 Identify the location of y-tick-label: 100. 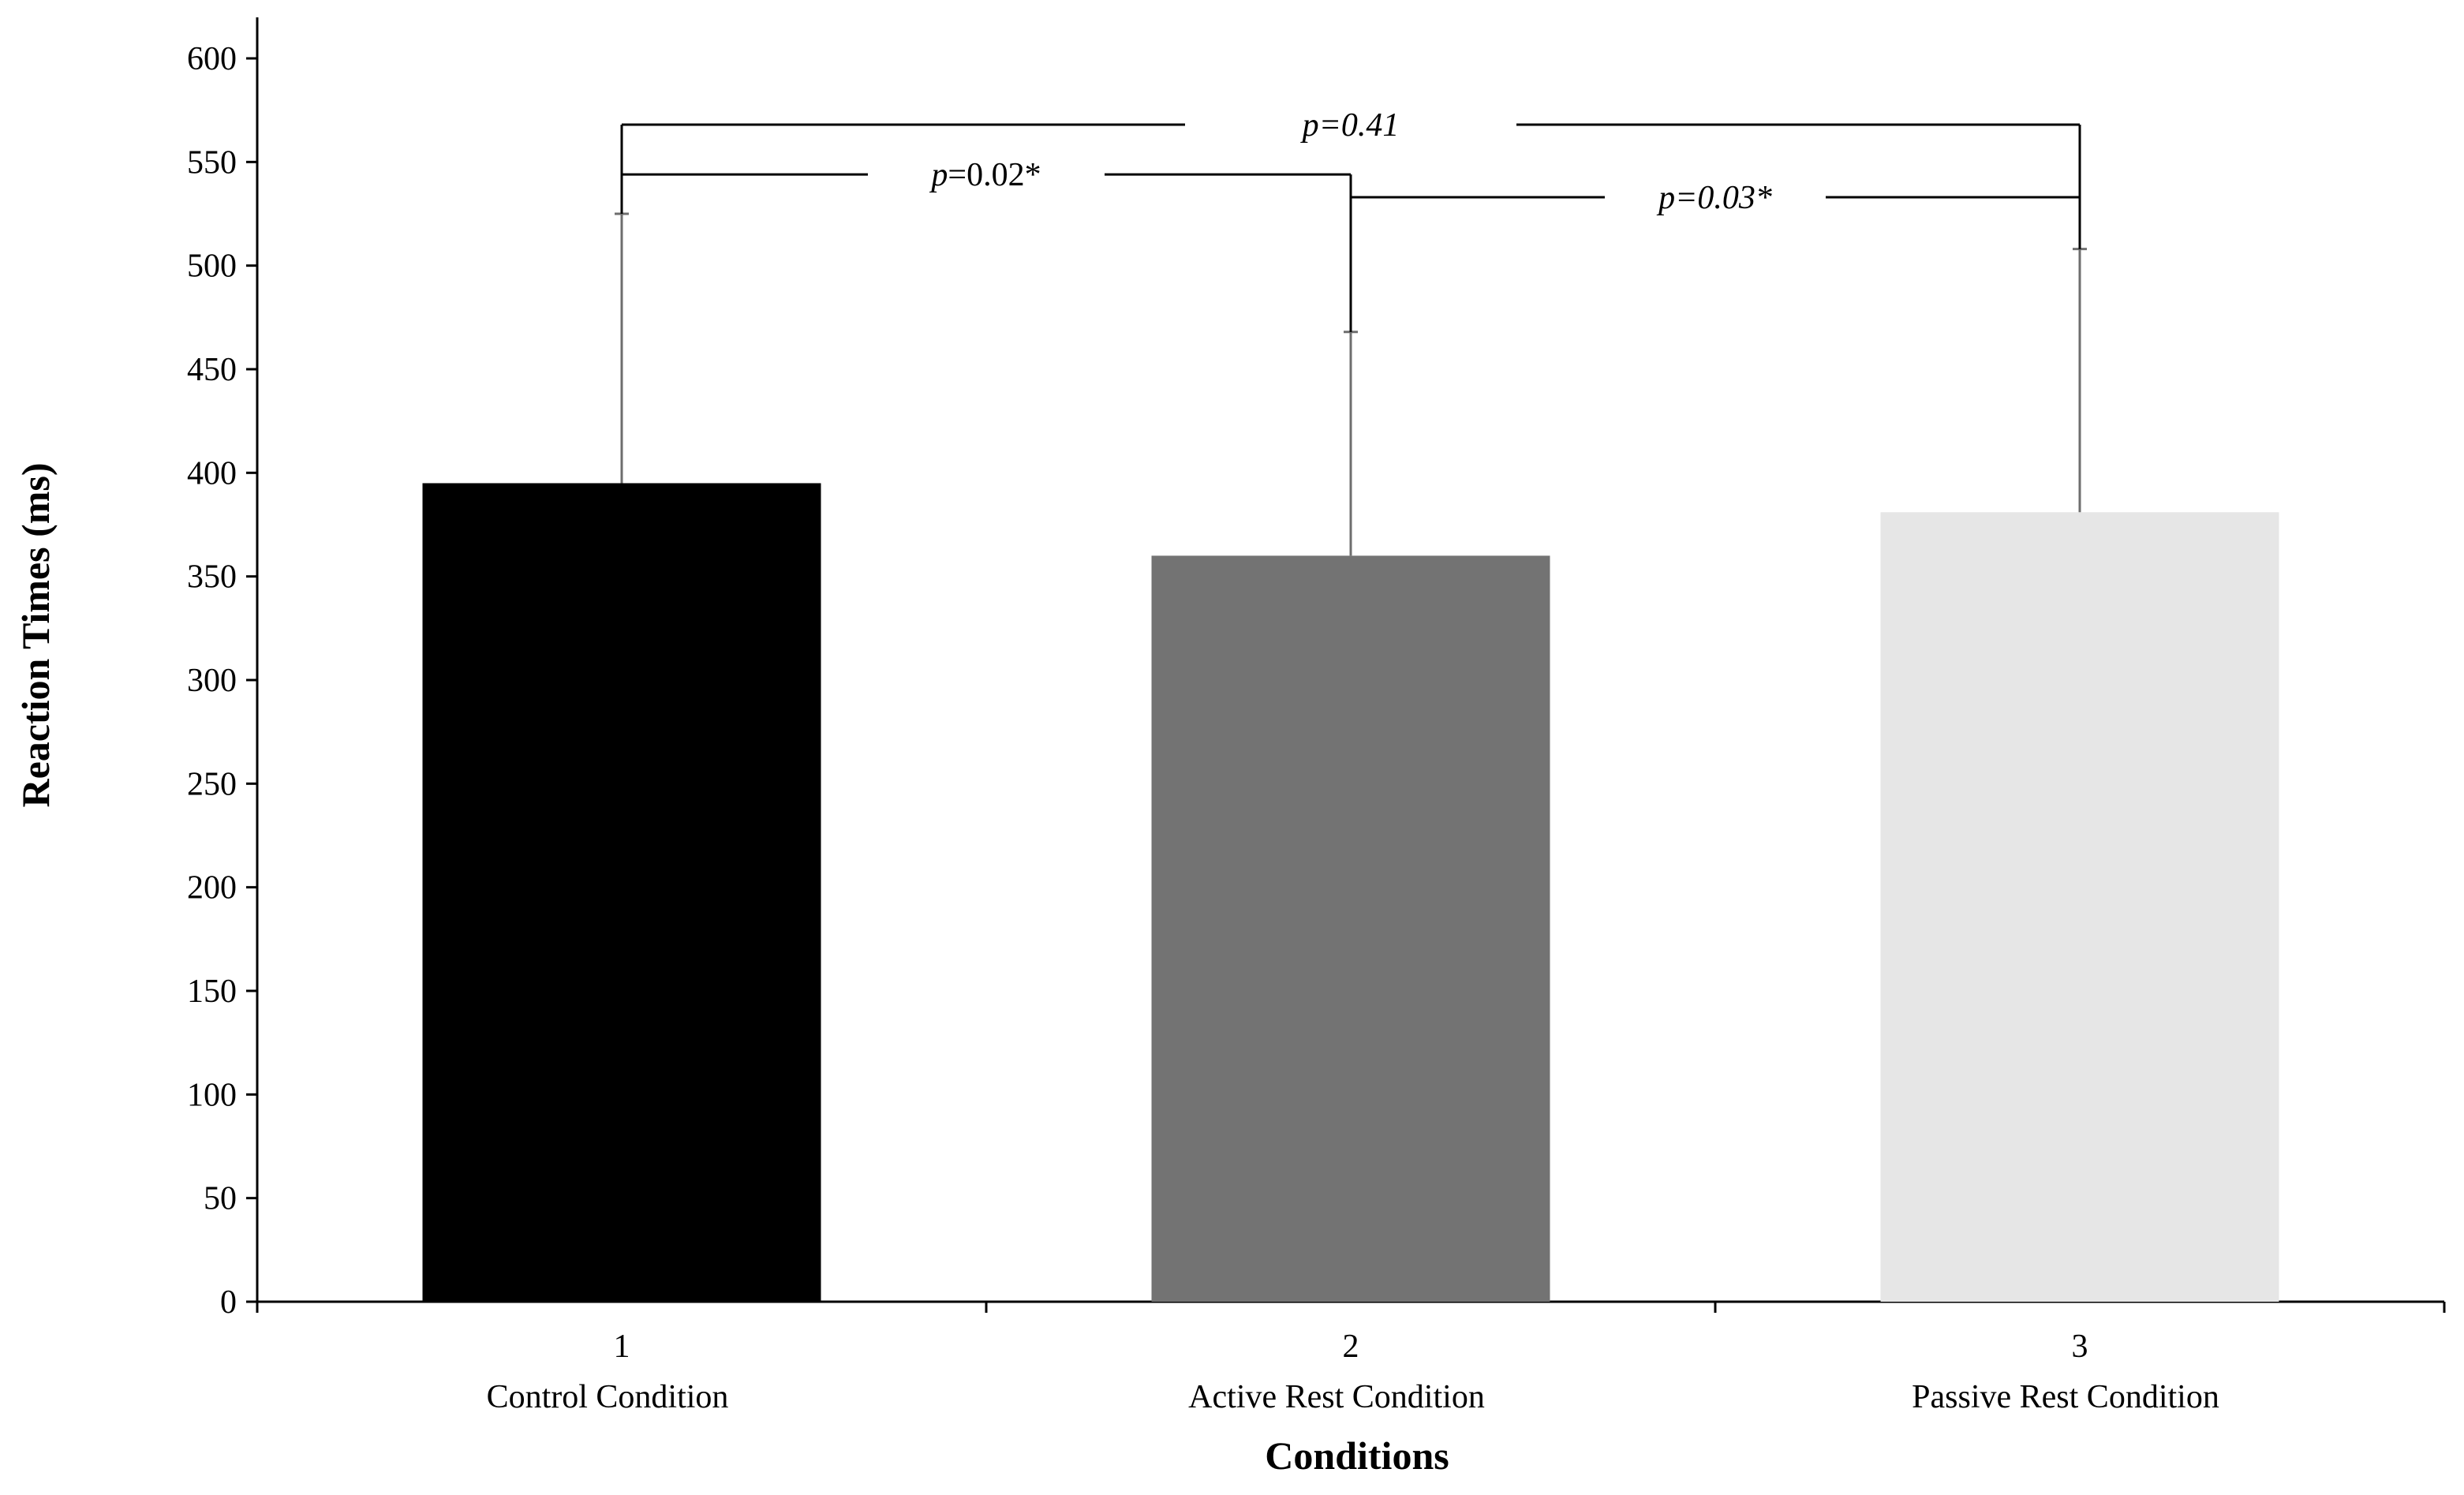
(212, 1095).